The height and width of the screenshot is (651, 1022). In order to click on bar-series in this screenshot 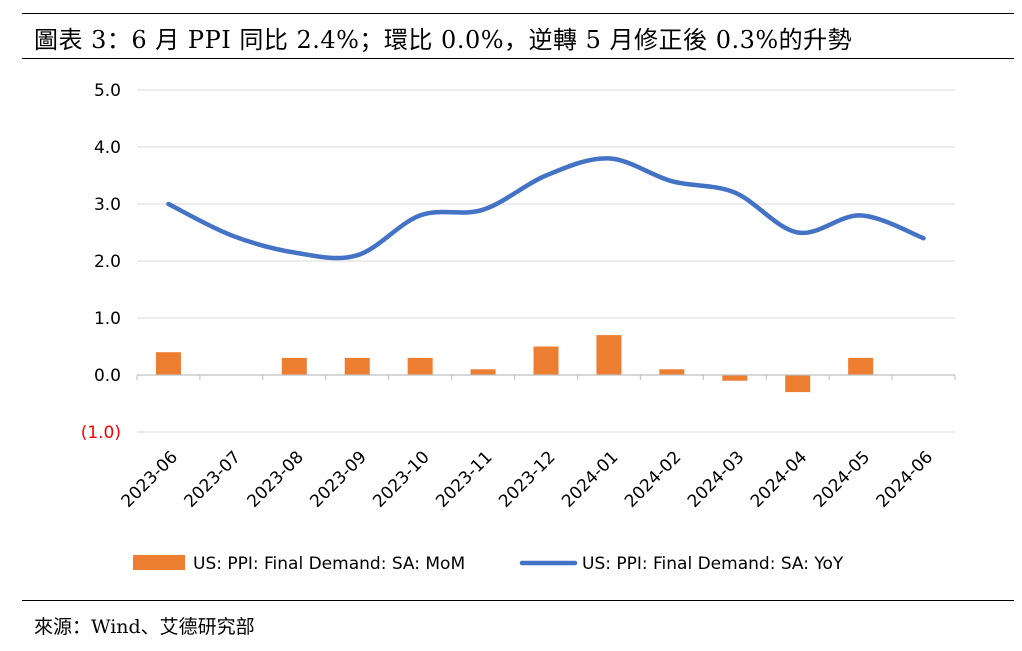, I will do `click(514, 364)`.